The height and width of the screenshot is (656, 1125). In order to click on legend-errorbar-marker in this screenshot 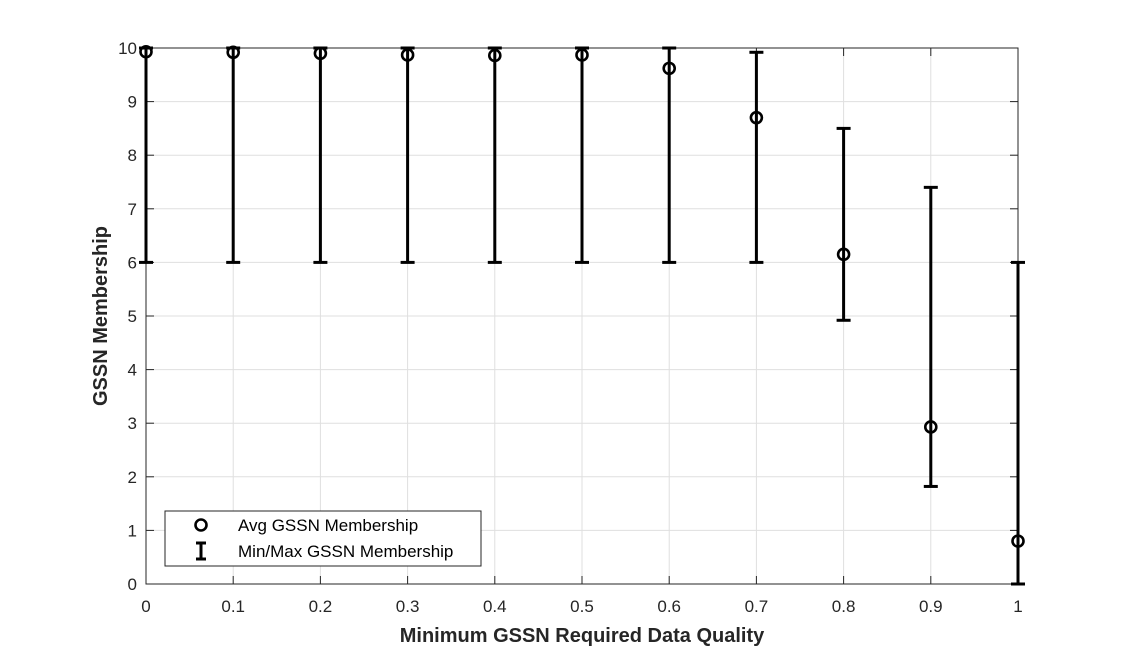, I will do `click(201, 551)`.